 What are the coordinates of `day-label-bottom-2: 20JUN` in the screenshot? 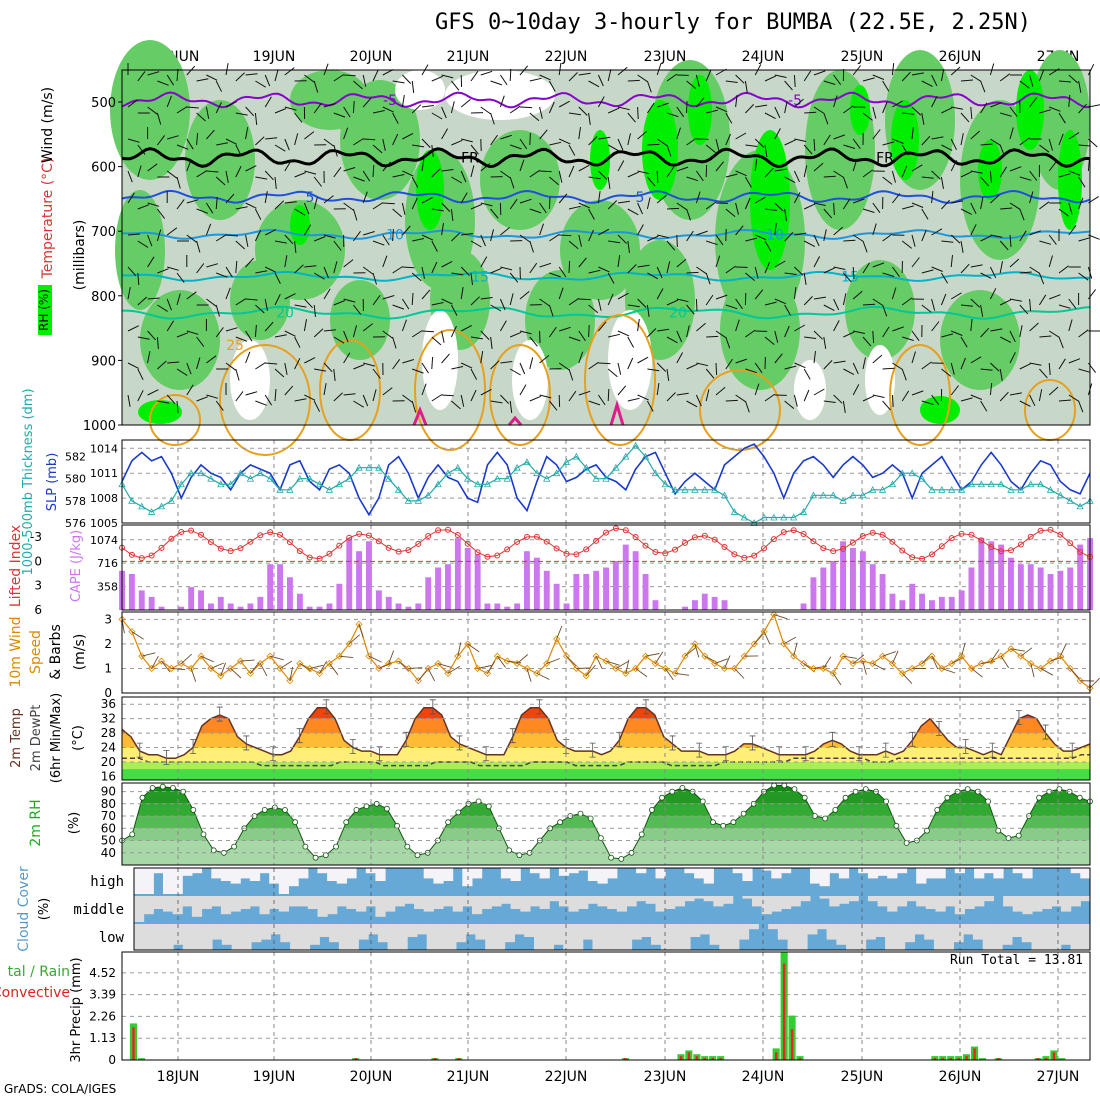 It's located at (371, 1077).